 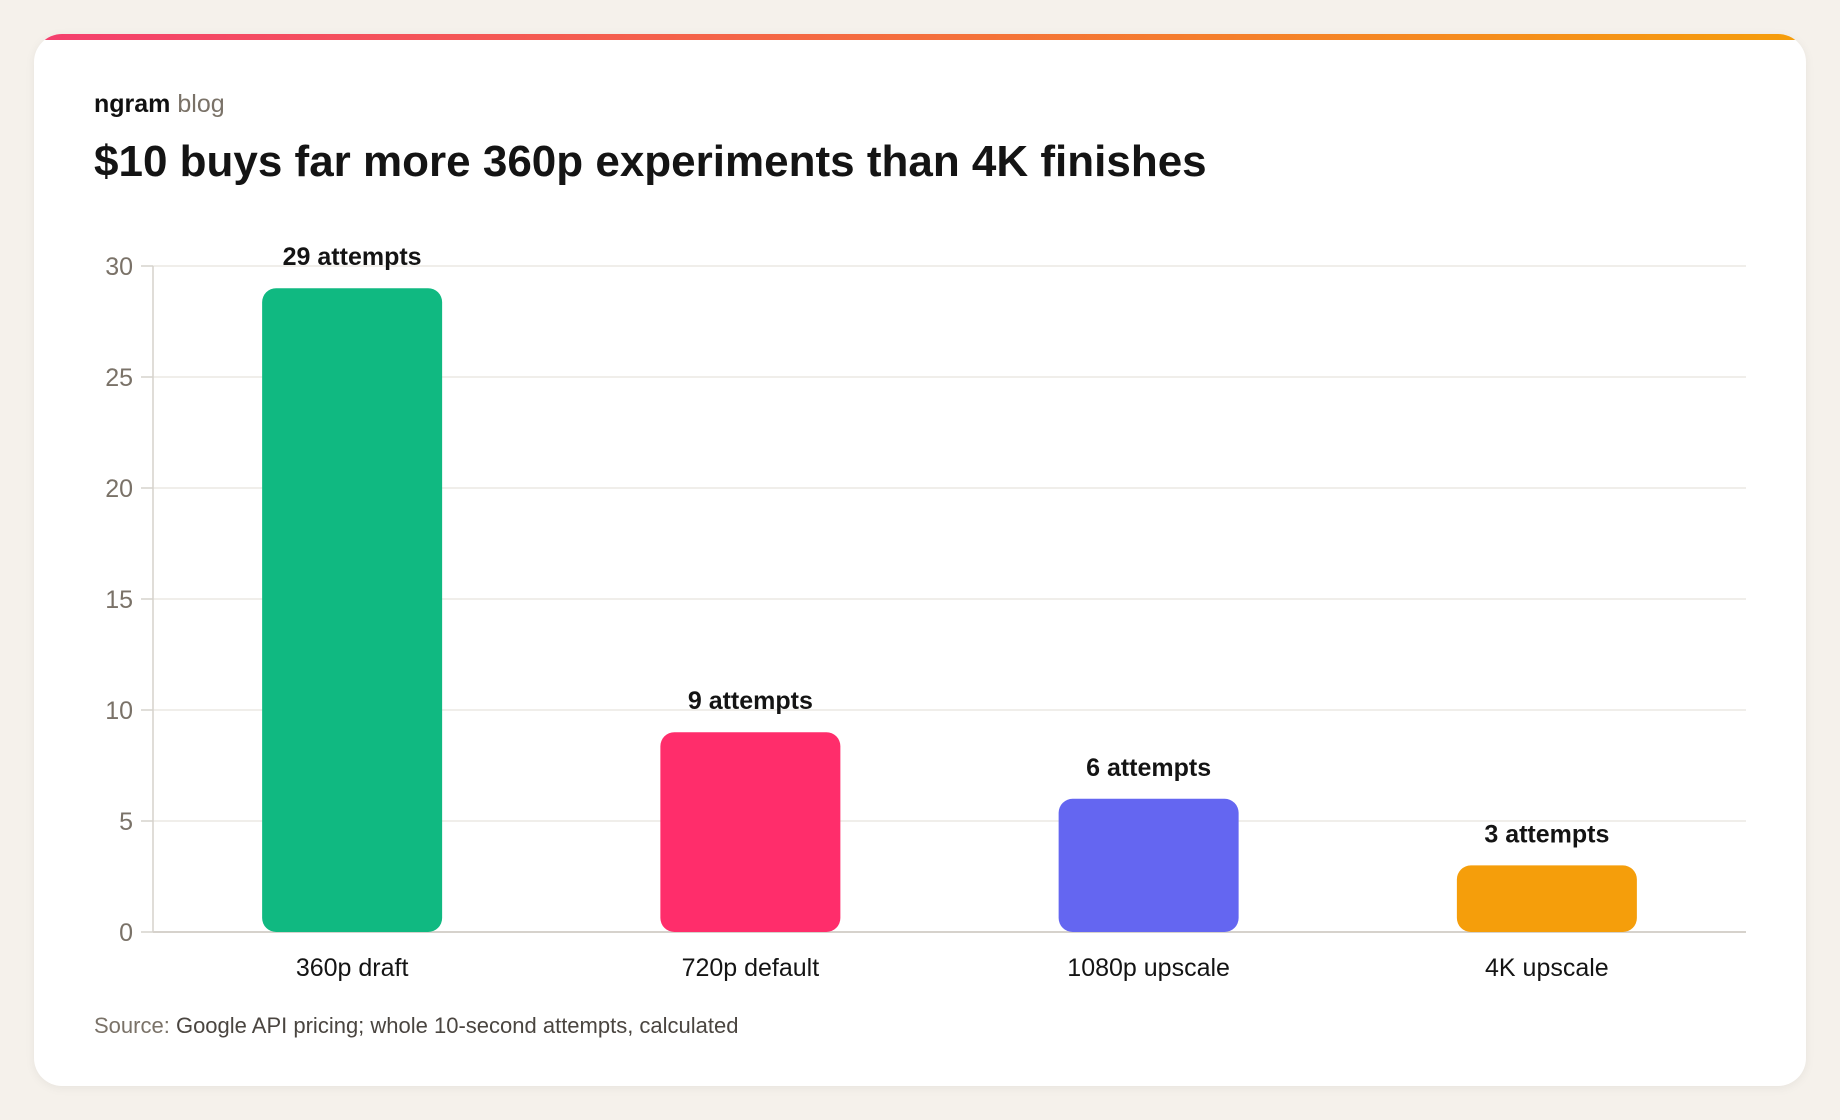 I want to click on bar-1080p-upscale, so click(x=1148, y=865).